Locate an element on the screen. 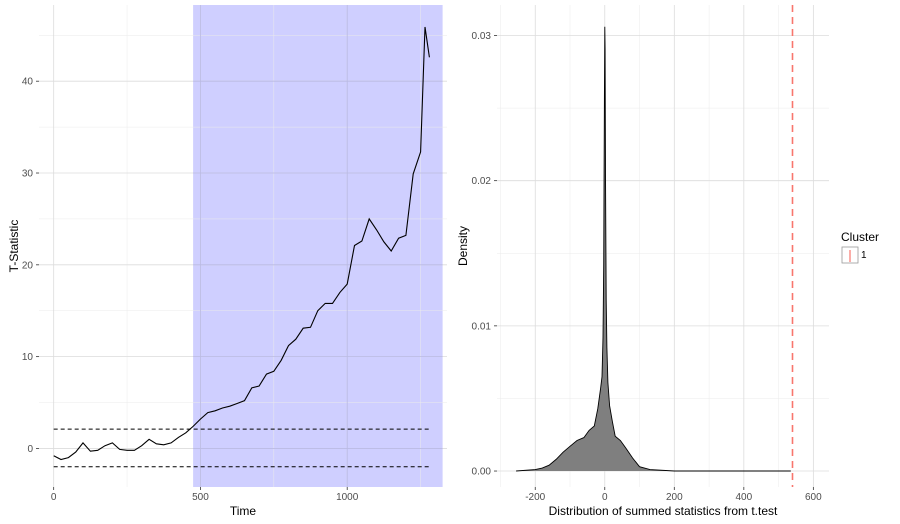 The height and width of the screenshot is (524, 900). x-tick-label: 400 is located at coordinates (743, 497).